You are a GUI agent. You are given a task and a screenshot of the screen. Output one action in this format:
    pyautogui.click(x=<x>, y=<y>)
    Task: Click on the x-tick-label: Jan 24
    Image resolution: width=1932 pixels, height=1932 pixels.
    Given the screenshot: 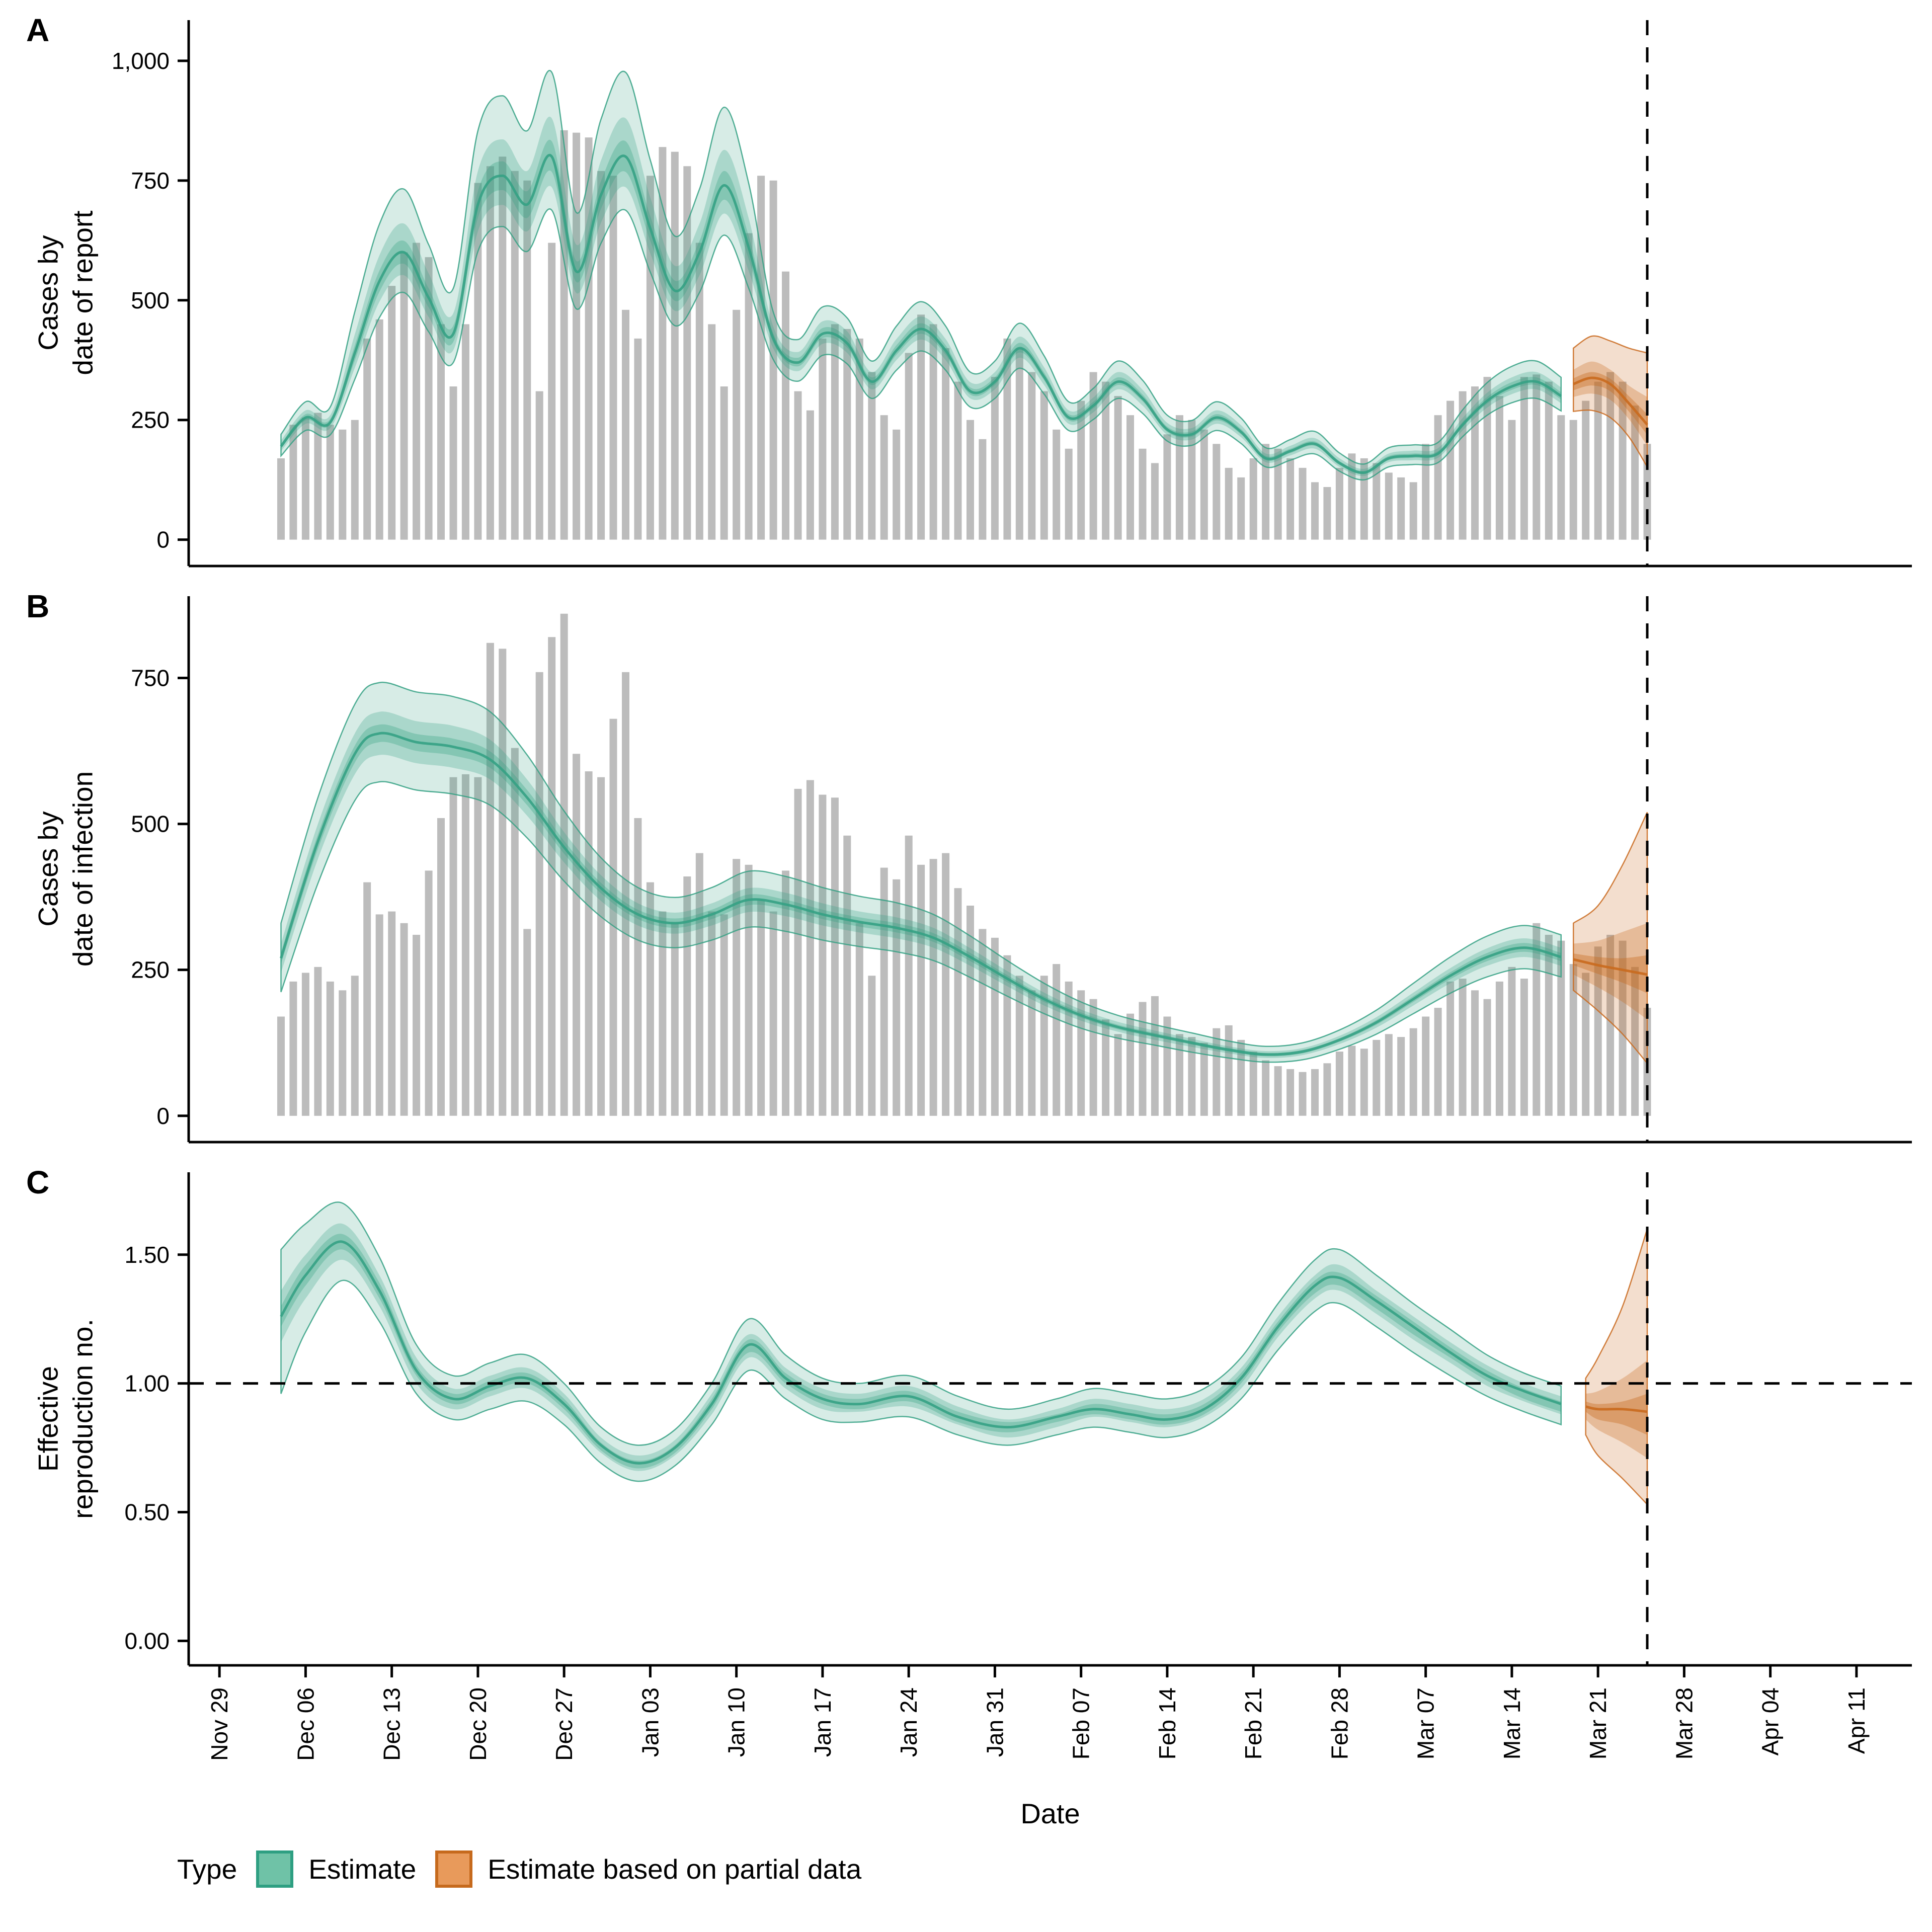 What is the action you would take?
    pyautogui.click(x=909, y=1722)
    